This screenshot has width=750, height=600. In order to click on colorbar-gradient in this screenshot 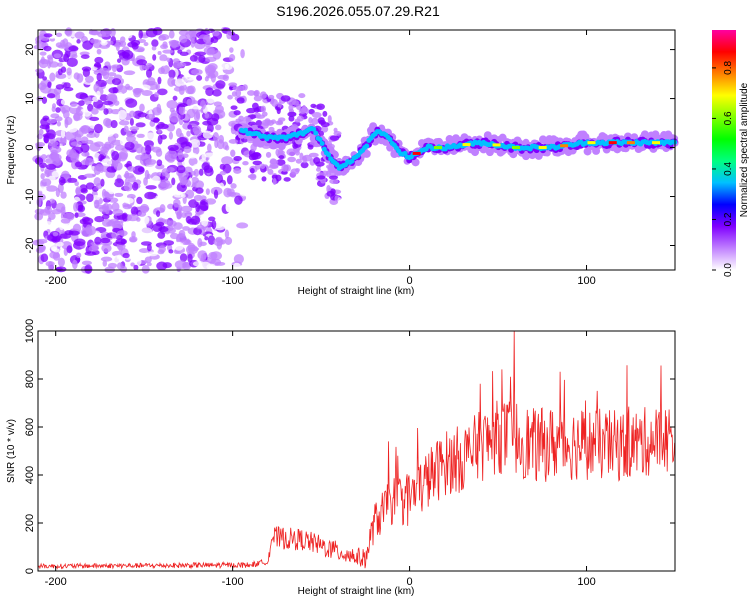, I will do `click(724, 150)`.